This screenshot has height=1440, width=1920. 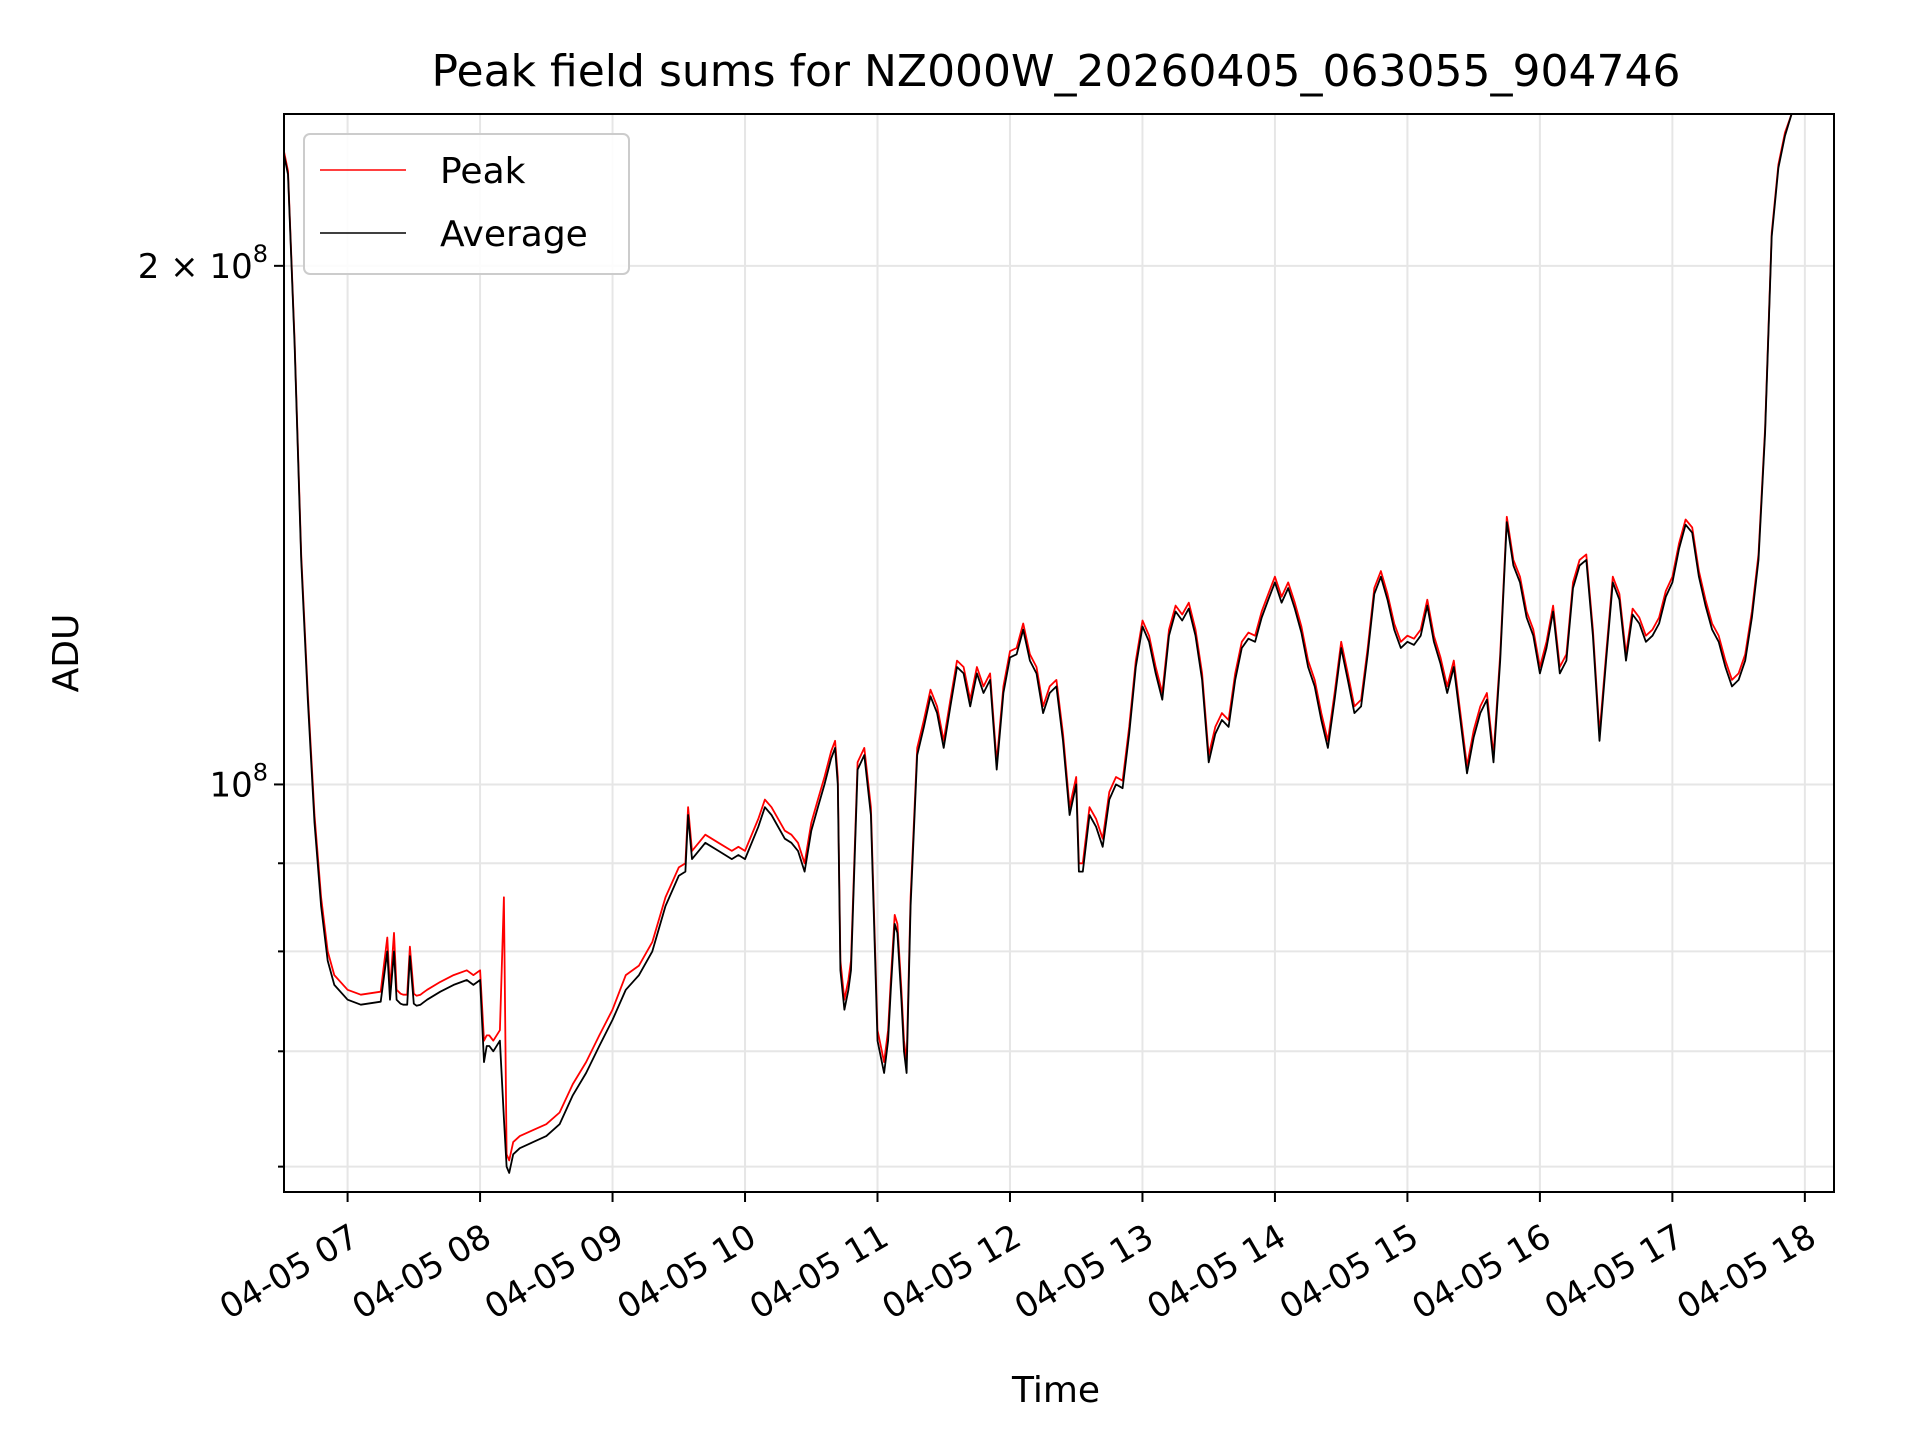 I want to click on legend-label-average: Average, so click(x=514, y=234).